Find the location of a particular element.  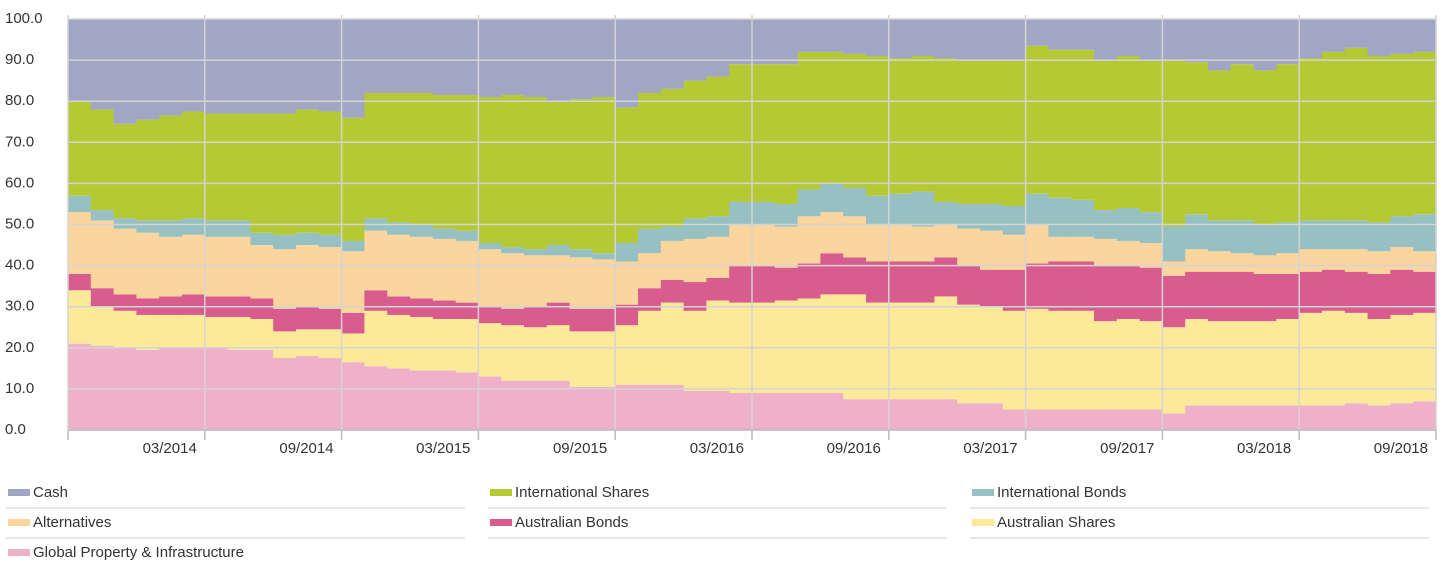

y-tick-label: 90.0 is located at coordinates (19, 59).